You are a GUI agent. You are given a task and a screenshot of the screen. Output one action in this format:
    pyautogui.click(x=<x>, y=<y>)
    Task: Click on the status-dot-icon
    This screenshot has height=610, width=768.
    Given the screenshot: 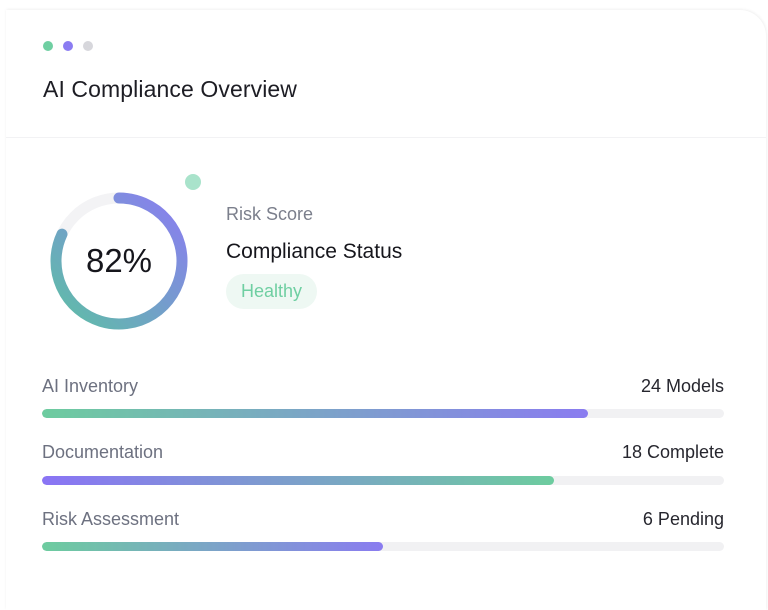 What is the action you would take?
    pyautogui.click(x=193, y=182)
    